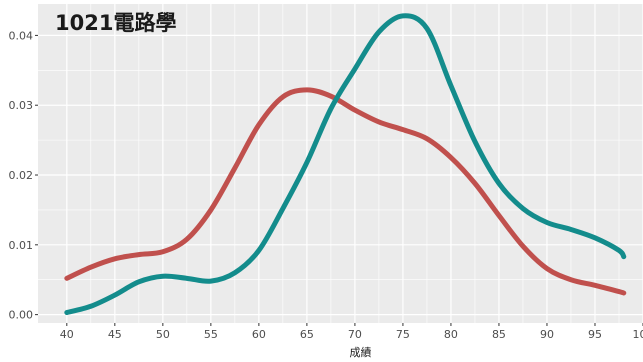 The height and width of the screenshot is (362, 643). Describe the element at coordinates (21, 35) in the screenshot. I see `y-tick-label: 0.04` at that location.